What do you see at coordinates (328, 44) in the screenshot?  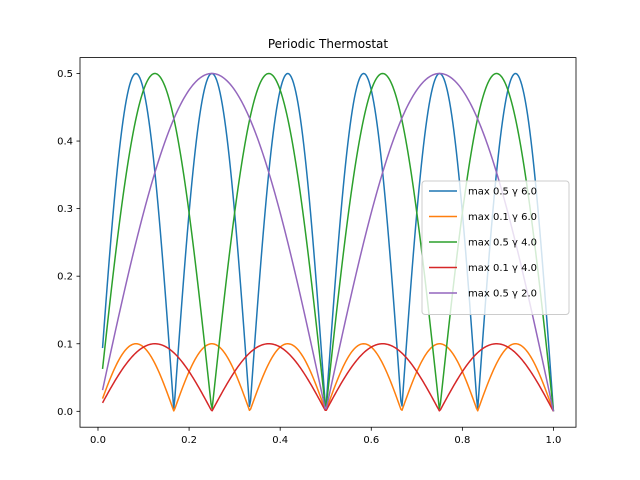 I see `chart-title: Periodic Thermostat` at bounding box center [328, 44].